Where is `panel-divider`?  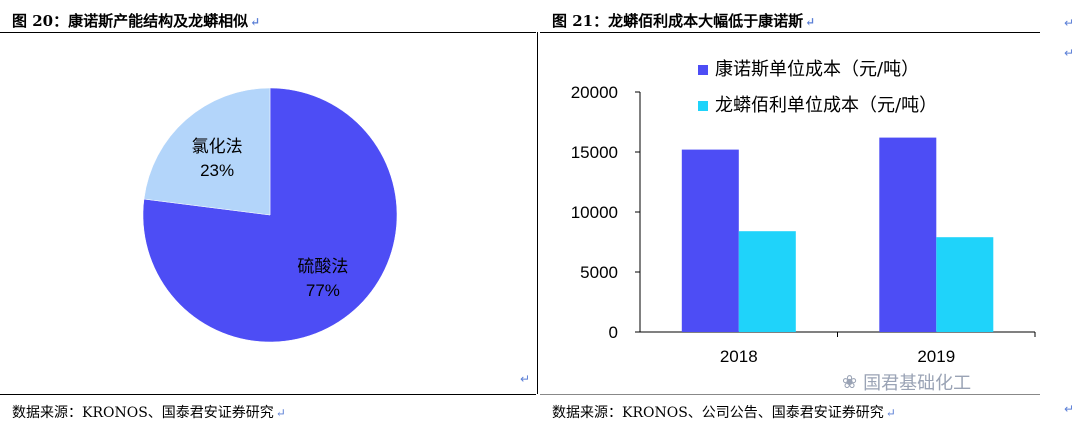 panel-divider is located at coordinates (537, 213).